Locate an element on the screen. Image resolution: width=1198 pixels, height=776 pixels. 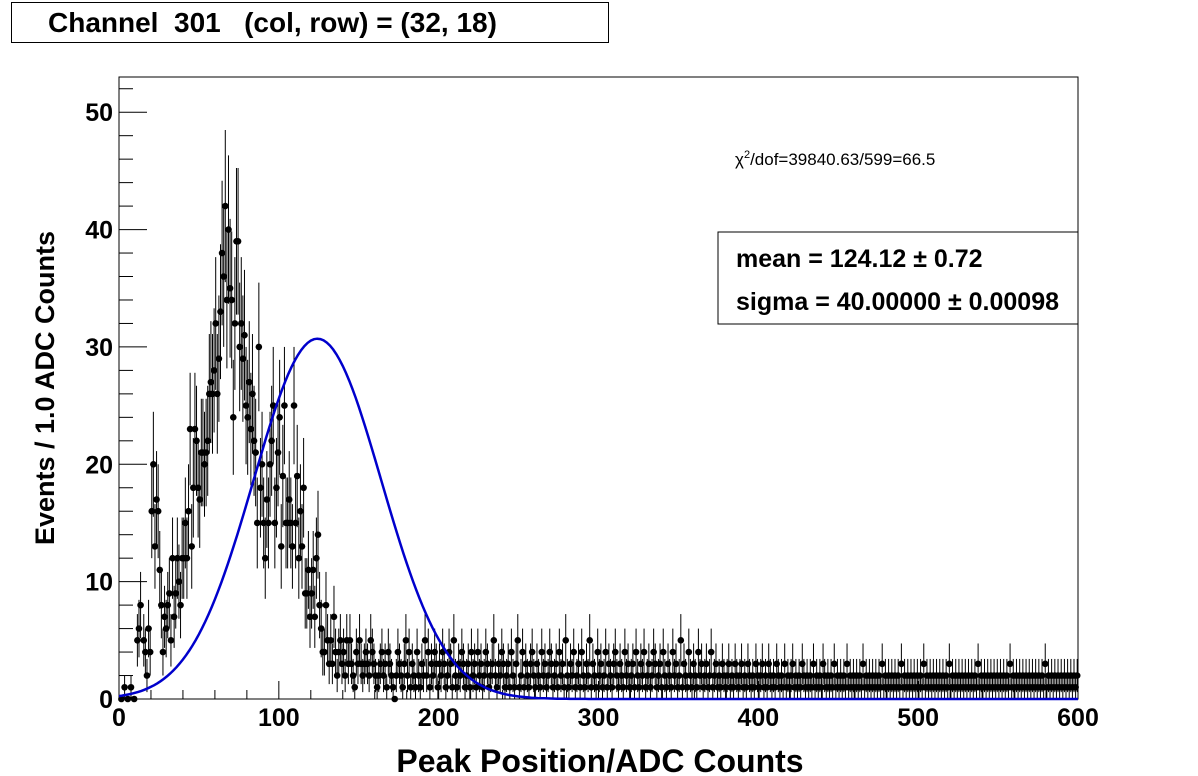
x-tick-label: 200 is located at coordinates (439, 718).